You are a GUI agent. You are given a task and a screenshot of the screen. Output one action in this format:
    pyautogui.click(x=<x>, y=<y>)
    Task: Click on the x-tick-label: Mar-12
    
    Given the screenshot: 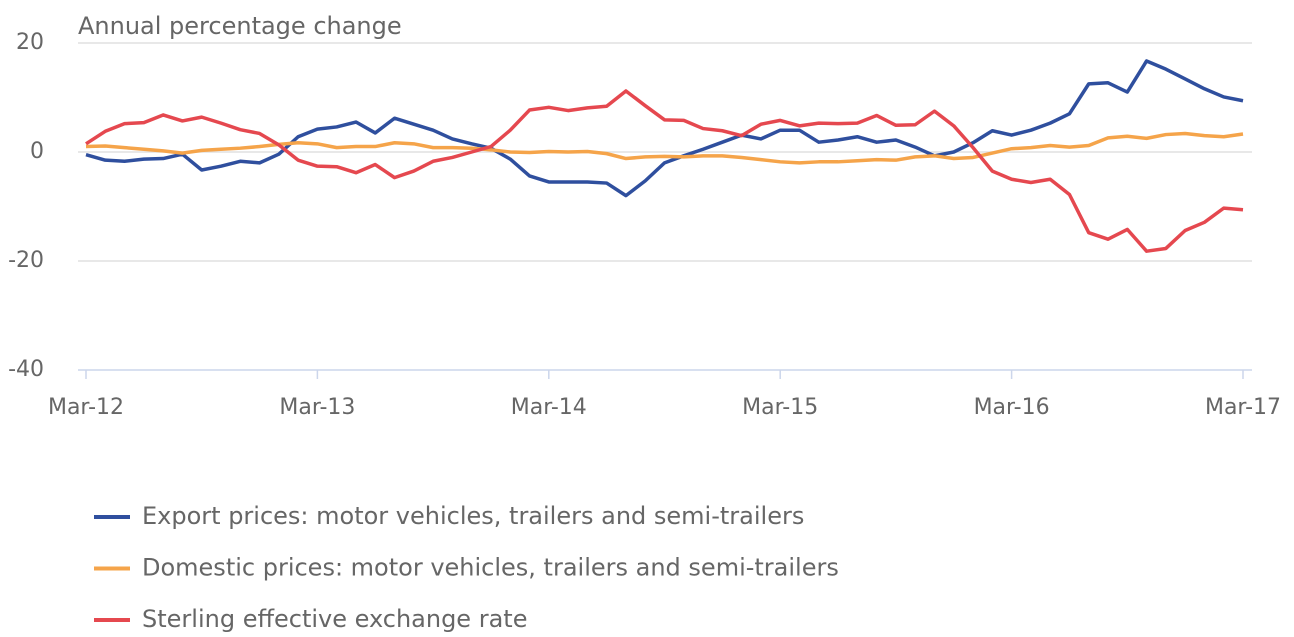 What is the action you would take?
    pyautogui.click(x=86, y=407)
    